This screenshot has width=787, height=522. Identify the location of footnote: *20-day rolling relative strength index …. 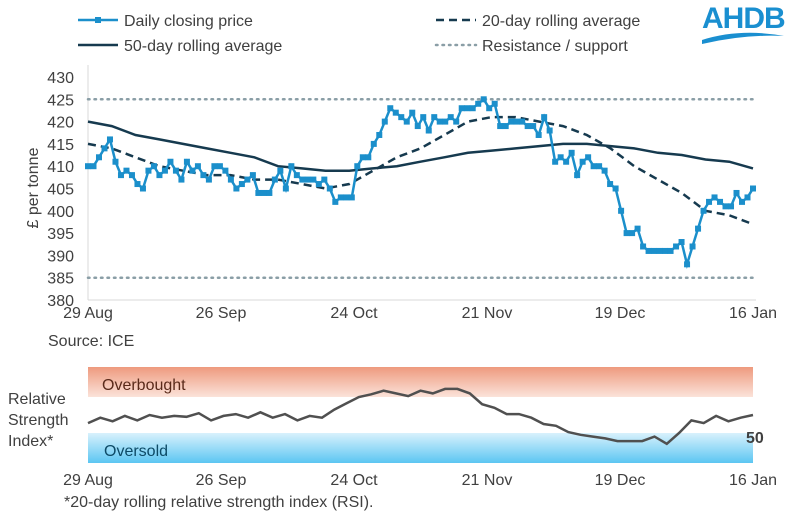
(219, 502).